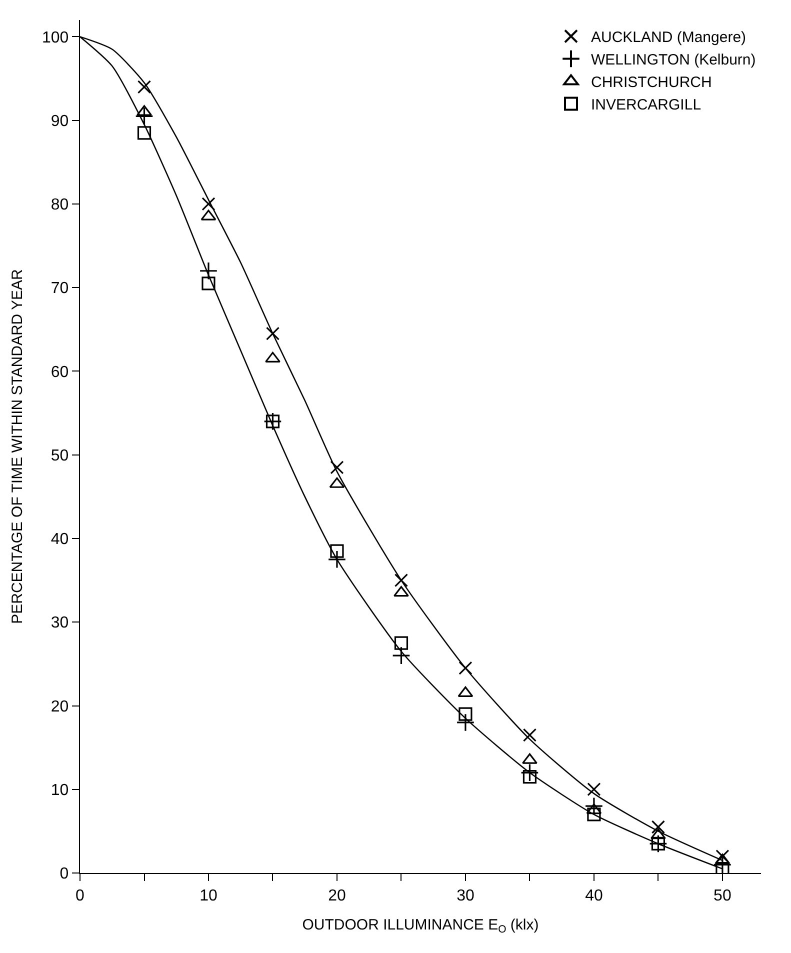 Image resolution: width=791 pixels, height=953 pixels. I want to click on legend-label: CHRISTCHURCH, so click(651, 83).